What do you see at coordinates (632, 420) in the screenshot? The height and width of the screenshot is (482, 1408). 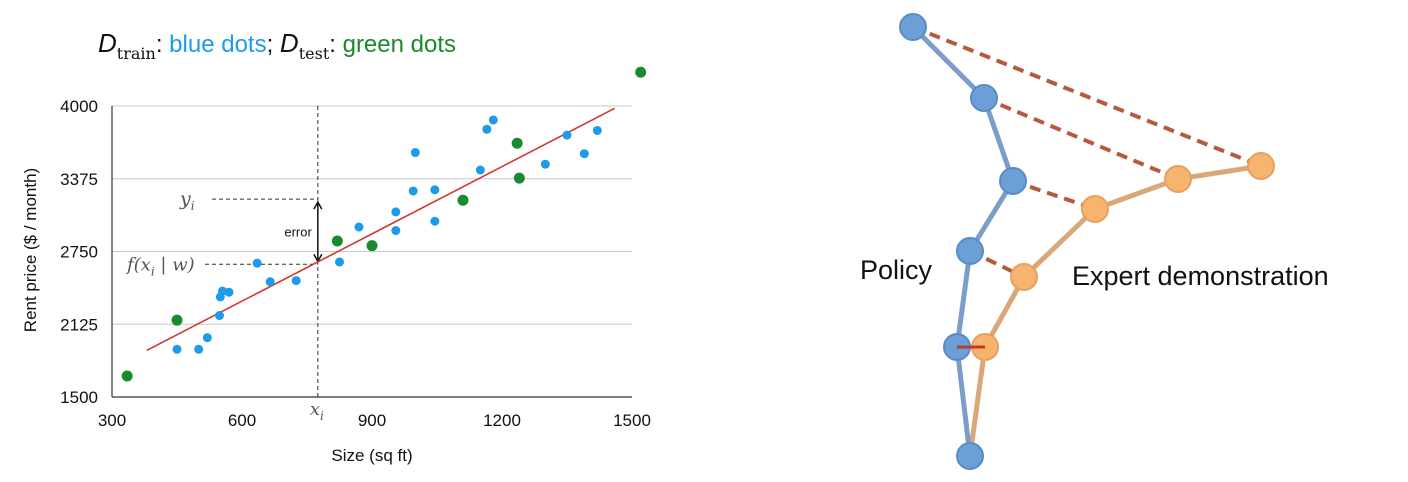 I see `x-tick-label: 1500` at bounding box center [632, 420].